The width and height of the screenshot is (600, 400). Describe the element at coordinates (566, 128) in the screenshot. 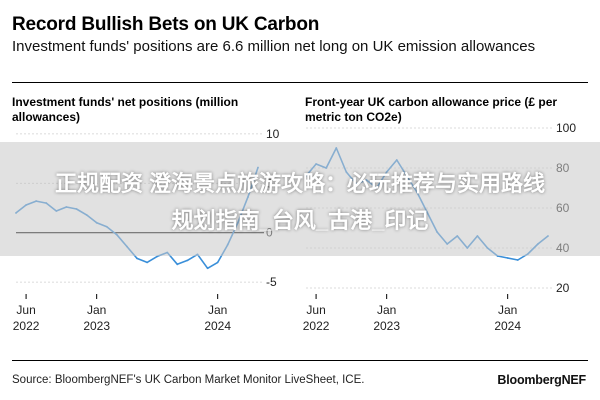

I see `y-tick-label: 100` at that location.